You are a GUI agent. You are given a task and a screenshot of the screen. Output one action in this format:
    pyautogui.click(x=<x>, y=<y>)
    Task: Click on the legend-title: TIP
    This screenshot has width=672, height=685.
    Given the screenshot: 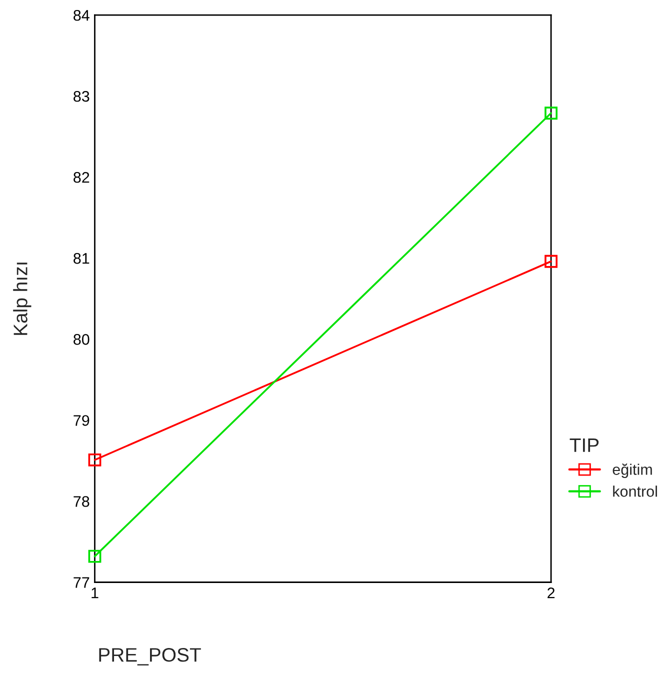 What is the action you would take?
    pyautogui.click(x=584, y=445)
    